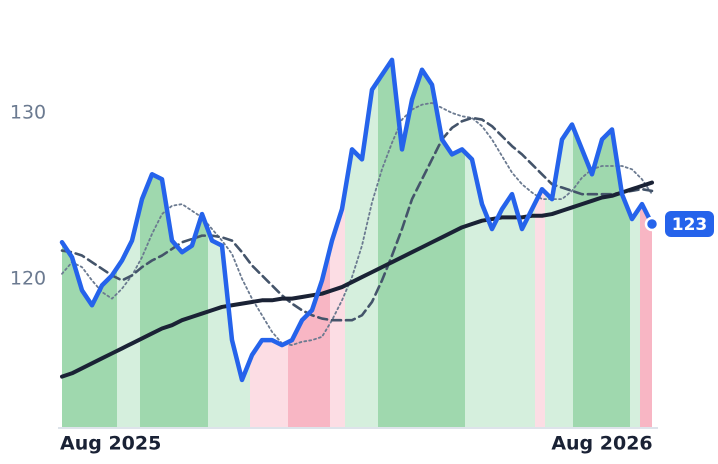 The image size is (718, 464). What do you see at coordinates (652, 224) in the screenshot?
I see `last-point` at bounding box center [652, 224].